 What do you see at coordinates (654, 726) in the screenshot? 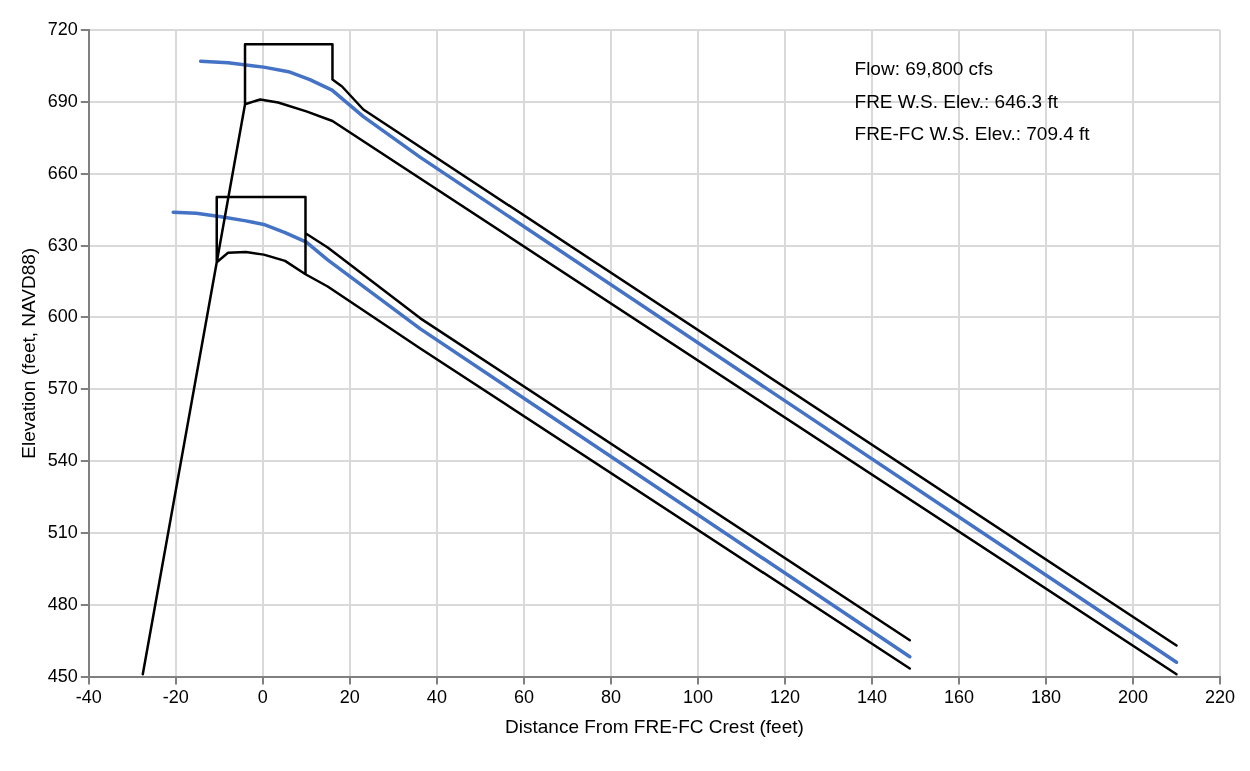
I see `x-axis-title: Distance From FRE-FC Crest (feet)` at bounding box center [654, 726].